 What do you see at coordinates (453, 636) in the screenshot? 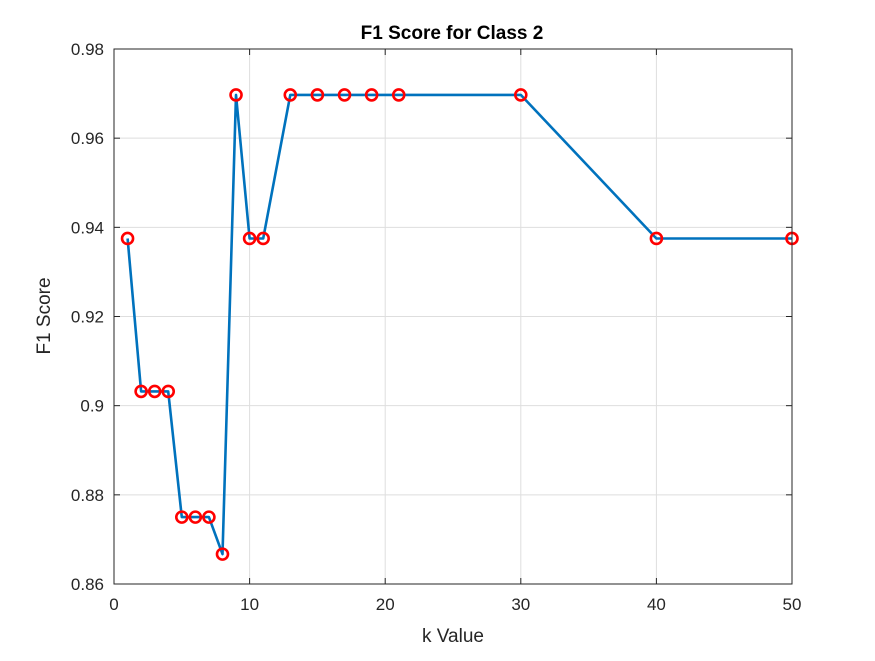
I see `x-axis-label: k Value` at bounding box center [453, 636].